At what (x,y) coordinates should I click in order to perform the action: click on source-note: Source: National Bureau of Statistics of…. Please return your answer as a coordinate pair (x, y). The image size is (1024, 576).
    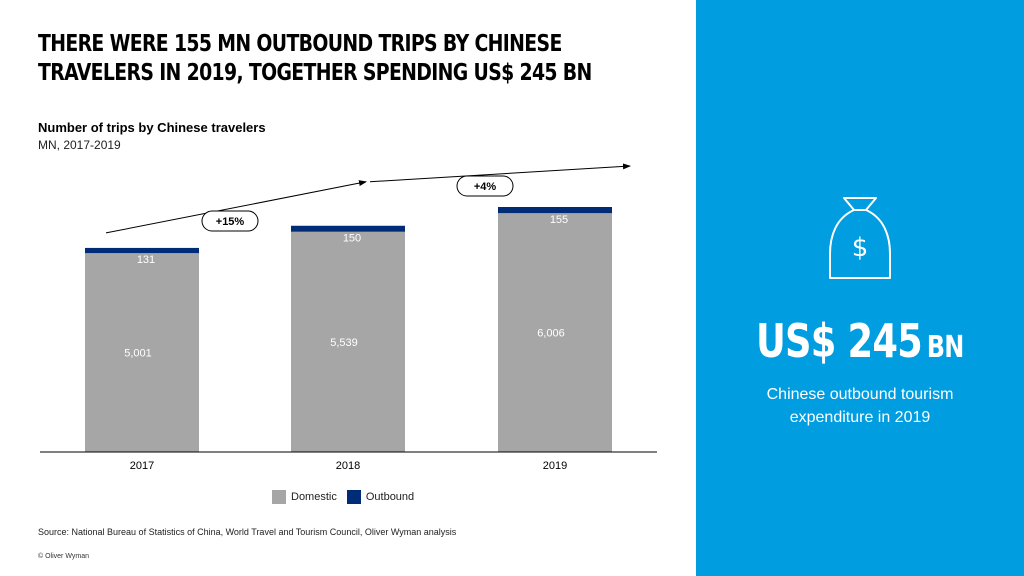
    Looking at the image, I should click on (247, 532).